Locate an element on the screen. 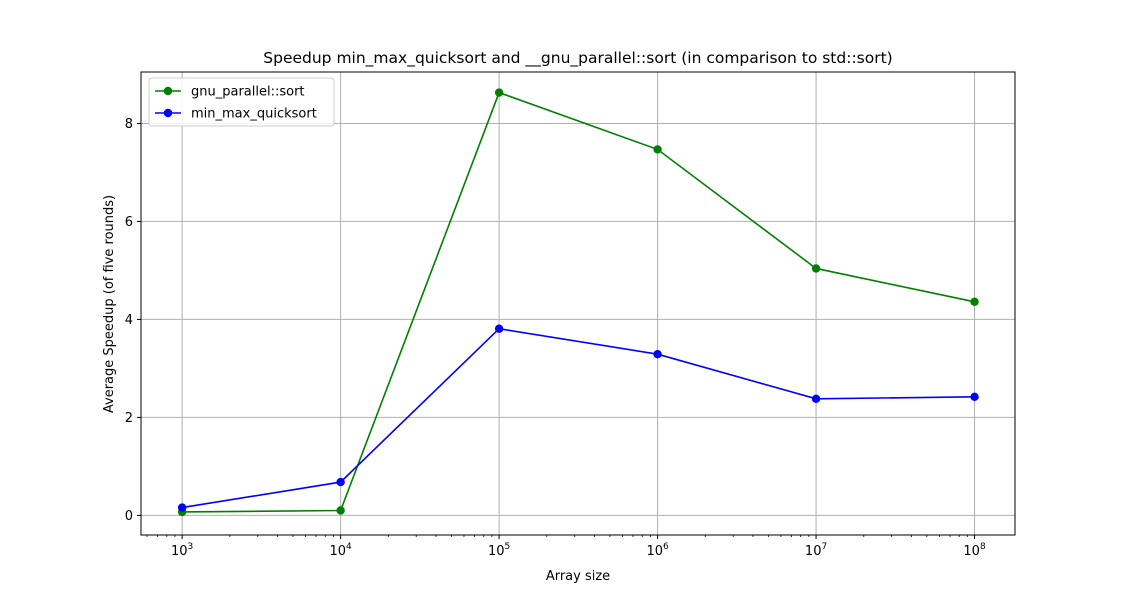 This screenshot has width=1128, height=601. x-axis-label: Array size is located at coordinates (578, 576).